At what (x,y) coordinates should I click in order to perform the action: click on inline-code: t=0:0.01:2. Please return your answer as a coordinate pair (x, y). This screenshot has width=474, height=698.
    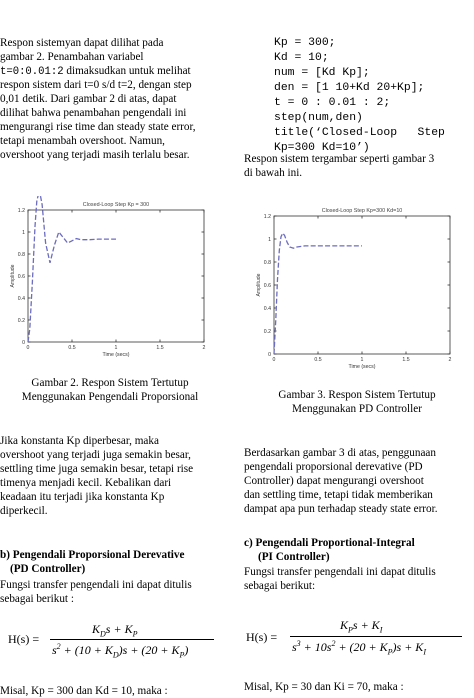
    Looking at the image, I should click on (32, 72).